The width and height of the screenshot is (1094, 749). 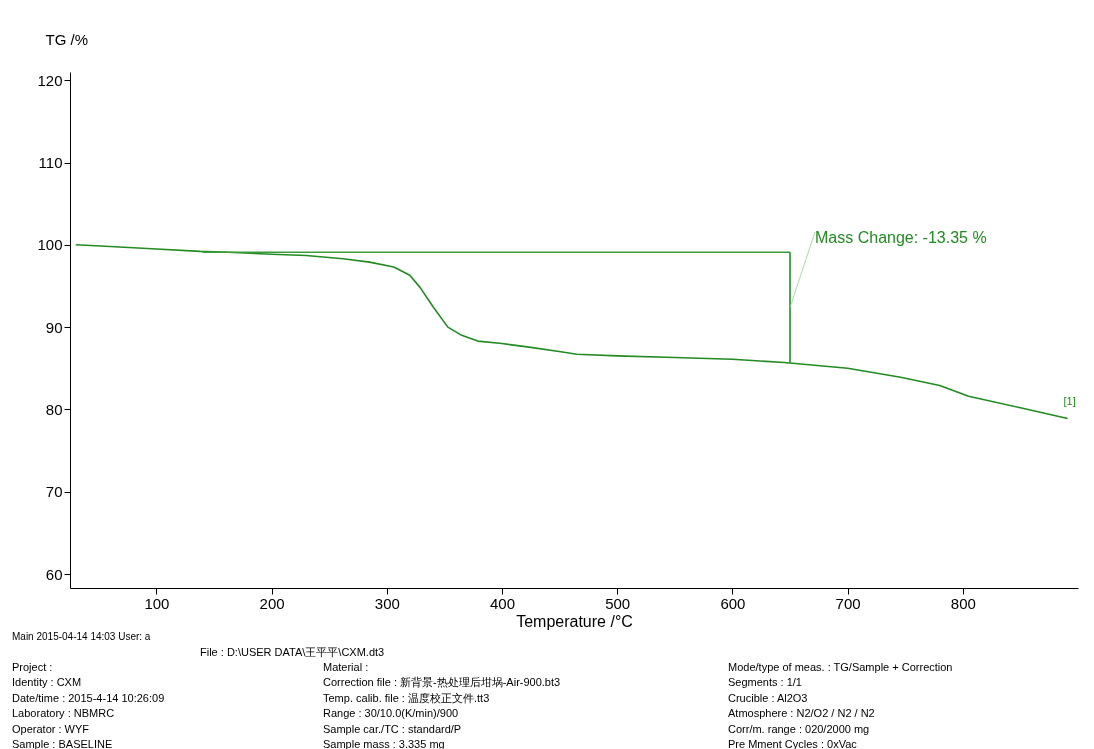 What do you see at coordinates (51, 728) in the screenshot?
I see `text: Operator : WYF` at bounding box center [51, 728].